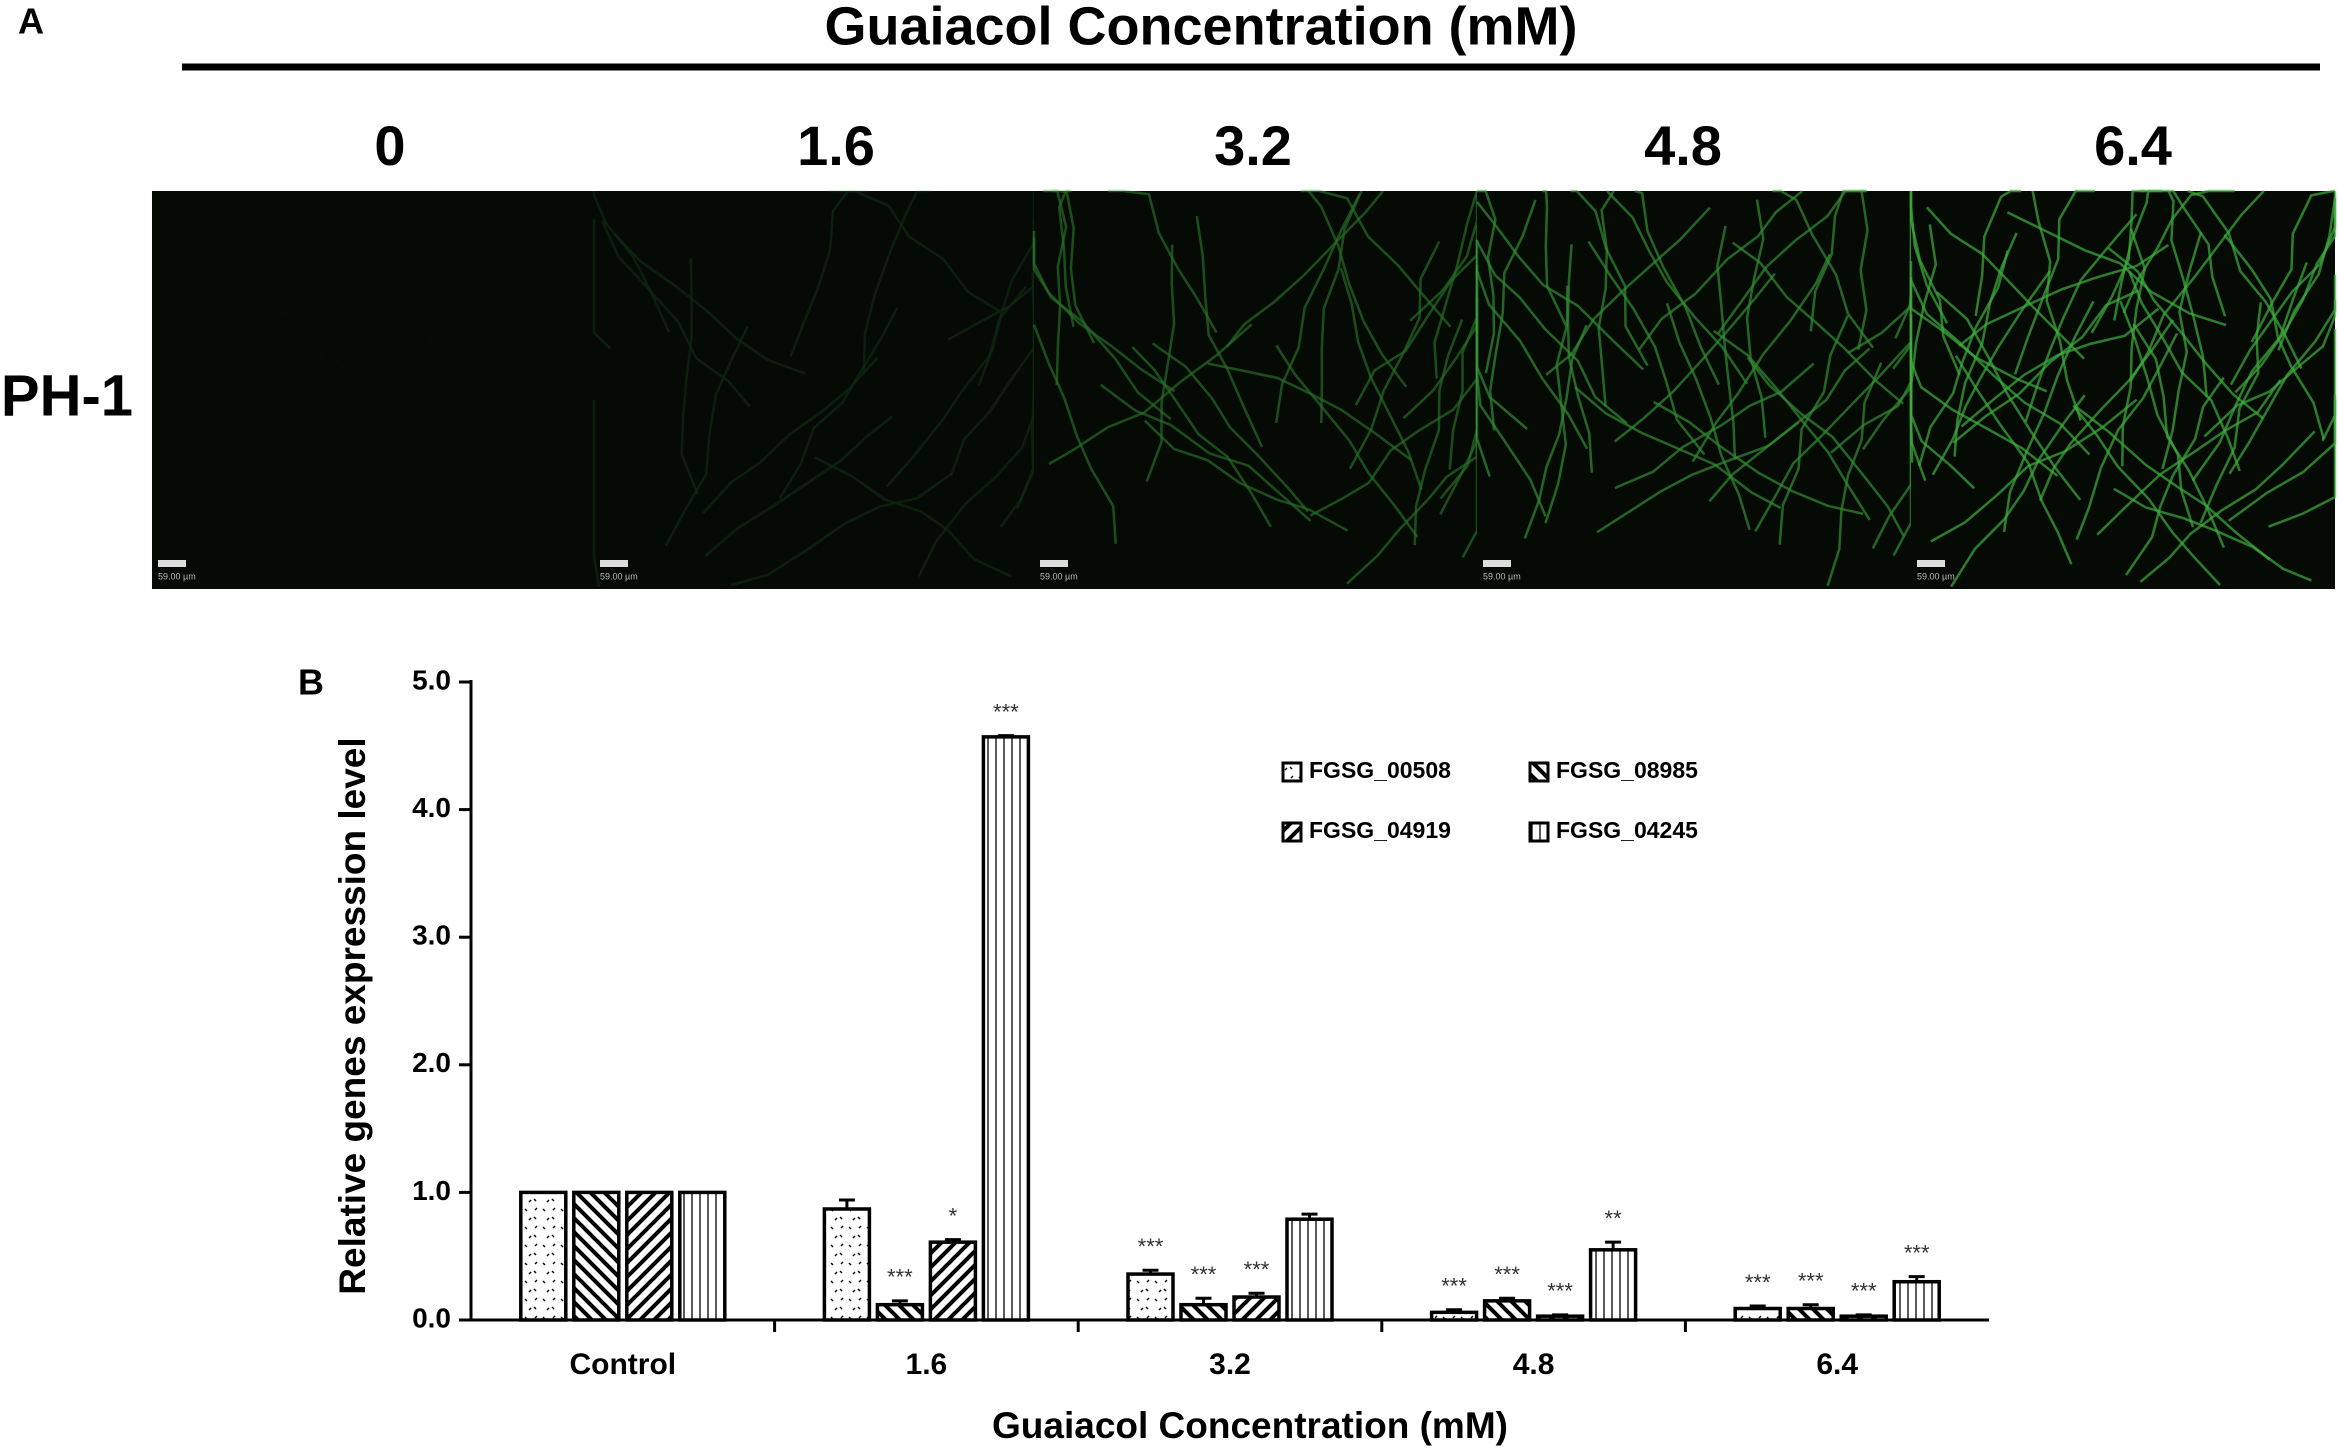 The height and width of the screenshot is (1454, 2338). Describe the element at coordinates (431, 1062) in the screenshot. I see `y-tick-label: 2.0` at that location.